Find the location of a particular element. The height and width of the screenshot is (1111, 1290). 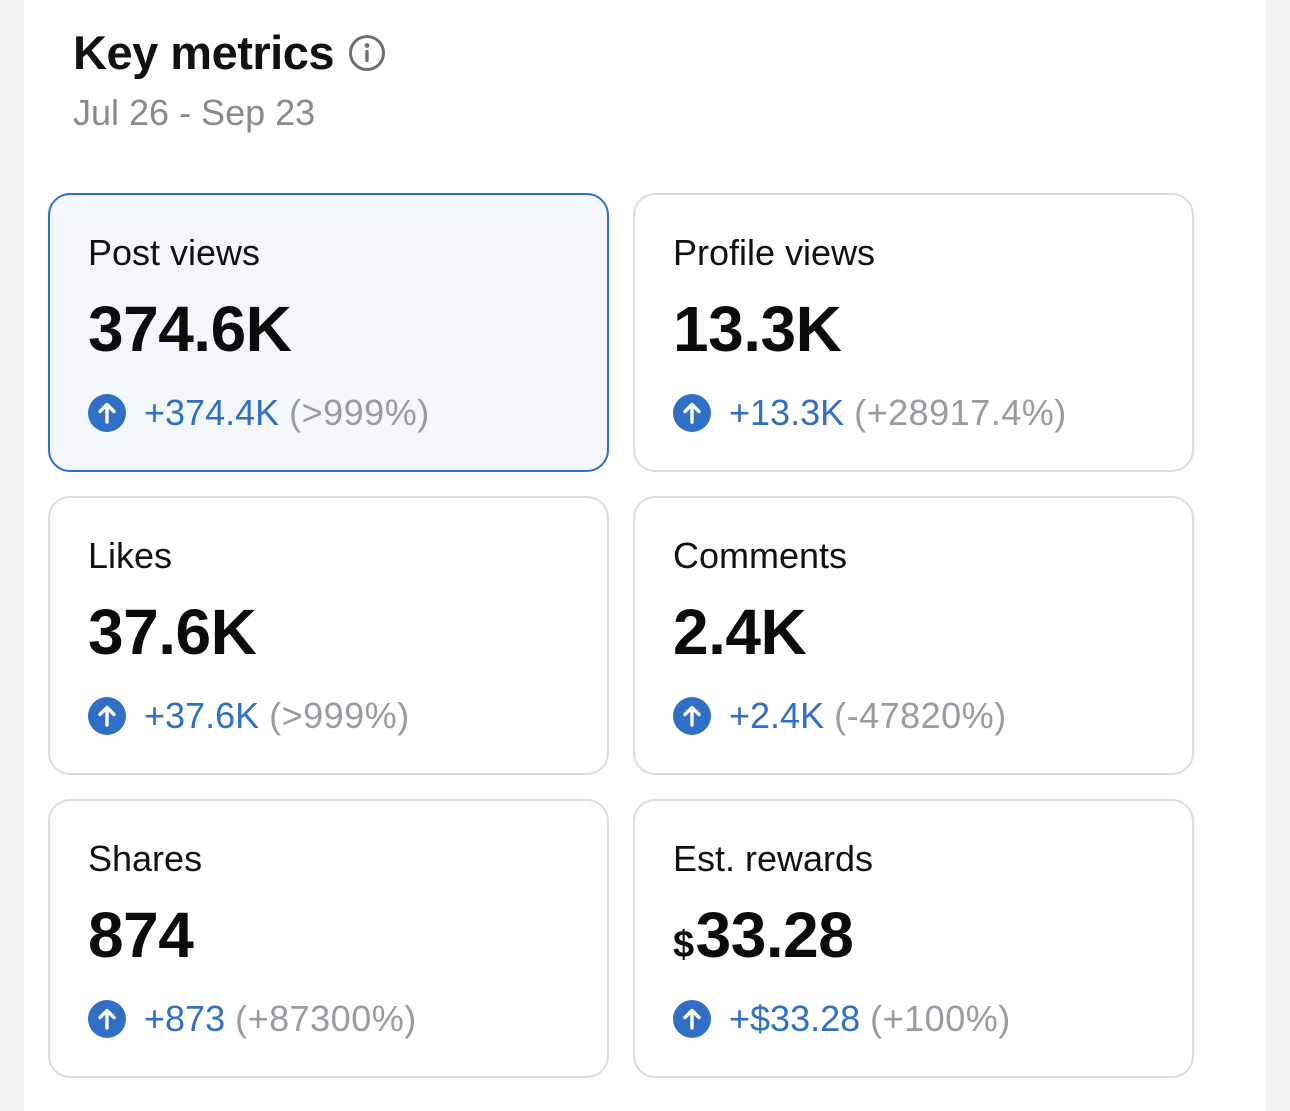

metric-label: Likes is located at coordinates (130, 555).